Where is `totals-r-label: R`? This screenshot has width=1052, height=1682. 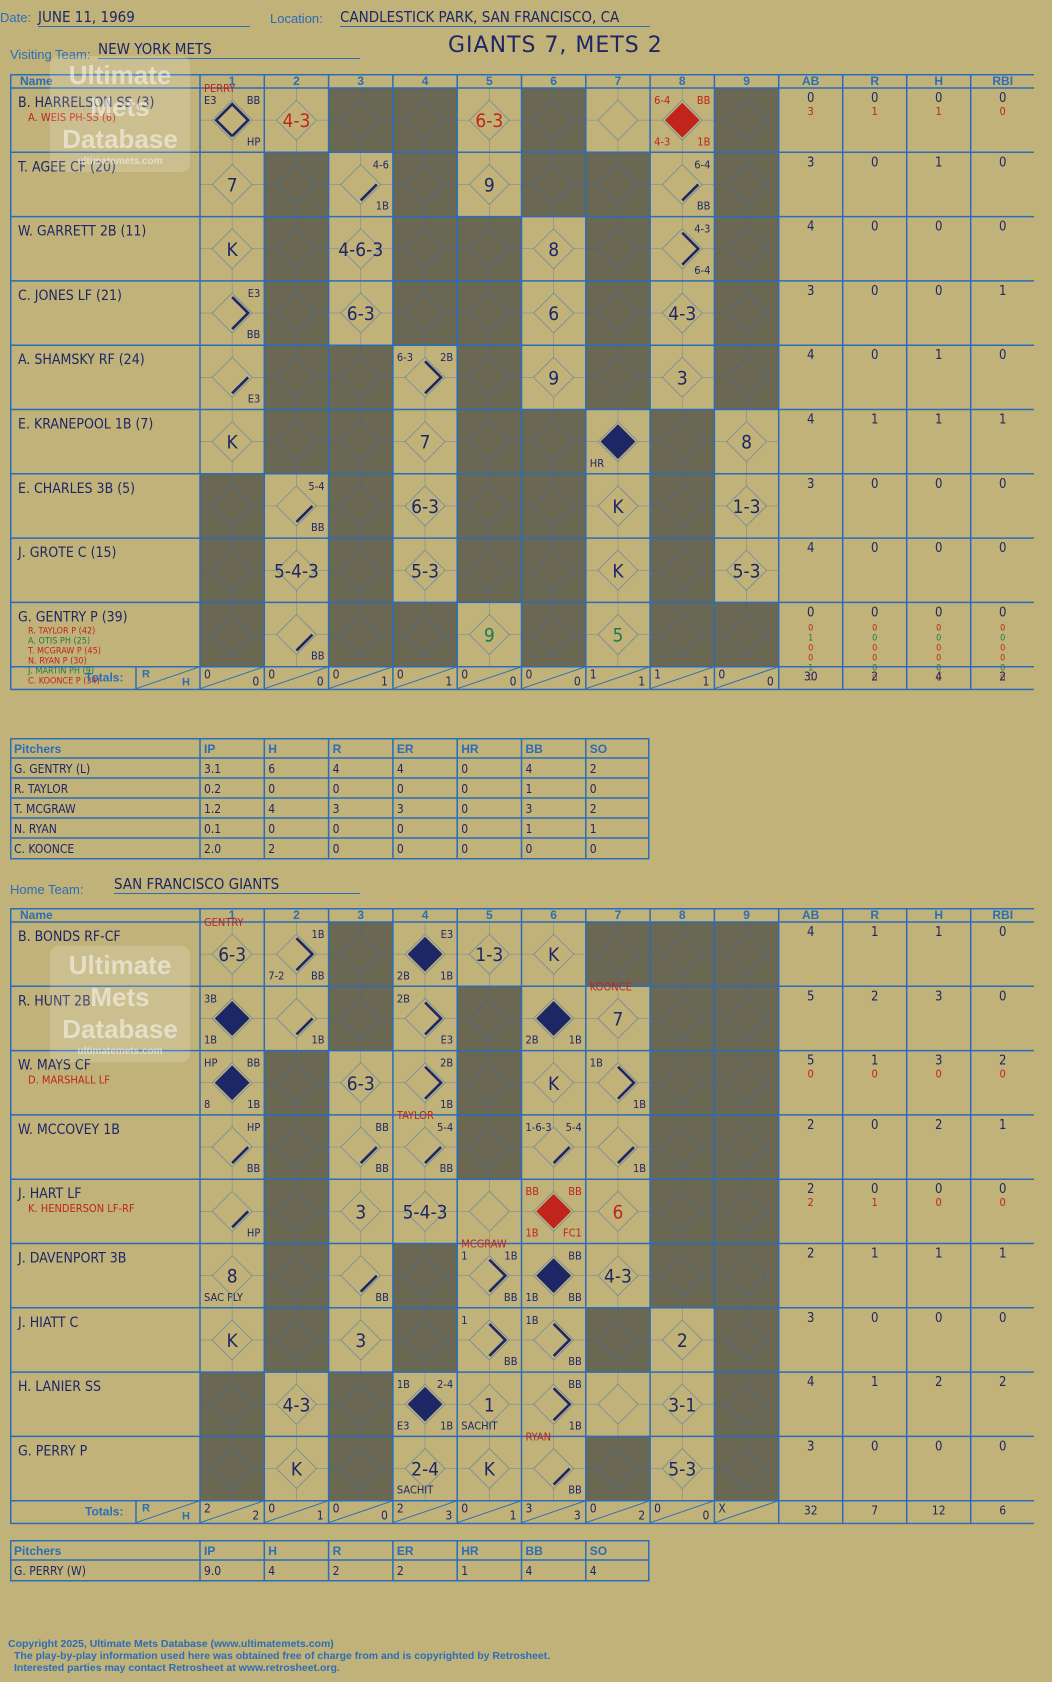
totals-r-label: R is located at coordinates (146, 675).